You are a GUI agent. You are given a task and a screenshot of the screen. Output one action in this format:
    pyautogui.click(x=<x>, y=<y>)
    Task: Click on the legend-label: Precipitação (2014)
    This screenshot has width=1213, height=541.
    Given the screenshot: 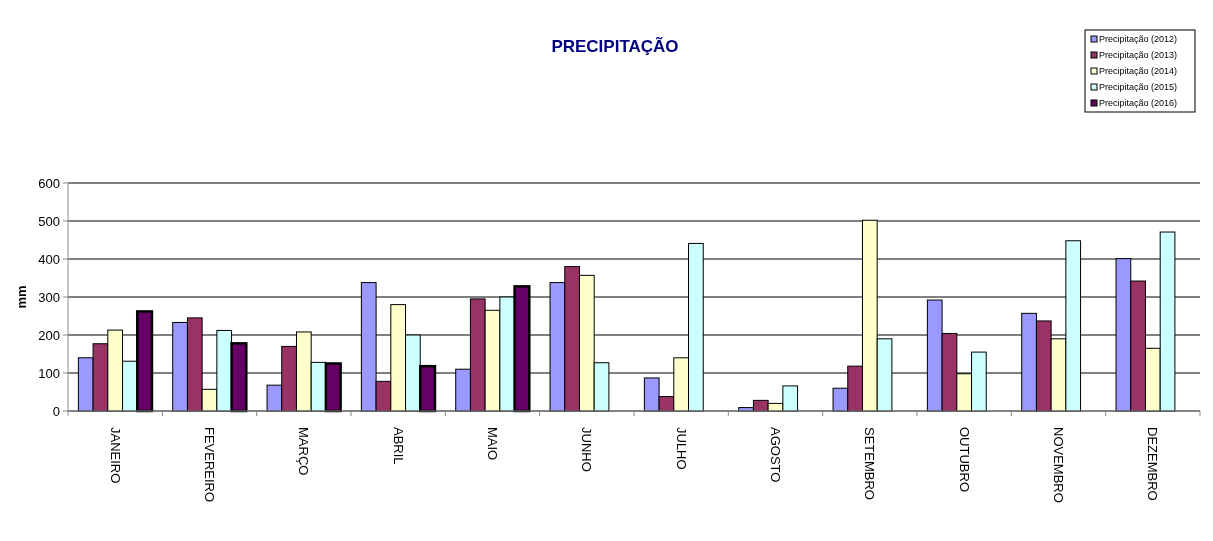 What is the action you would take?
    pyautogui.click(x=1138, y=71)
    